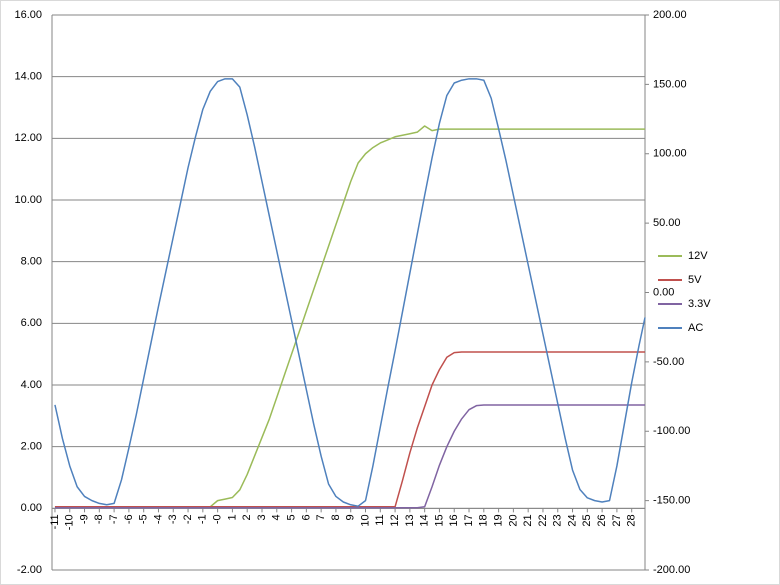 This screenshot has width=780, height=585. I want to click on x-tick-label: -5, so click(144, 519).